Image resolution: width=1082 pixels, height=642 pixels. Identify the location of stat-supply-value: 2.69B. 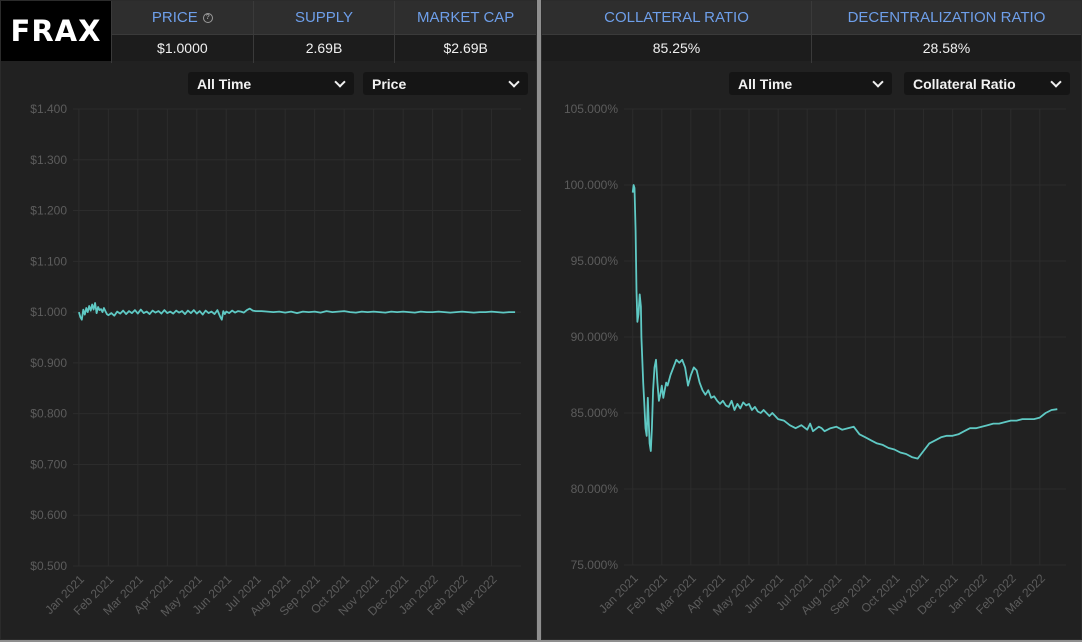
(324, 48).